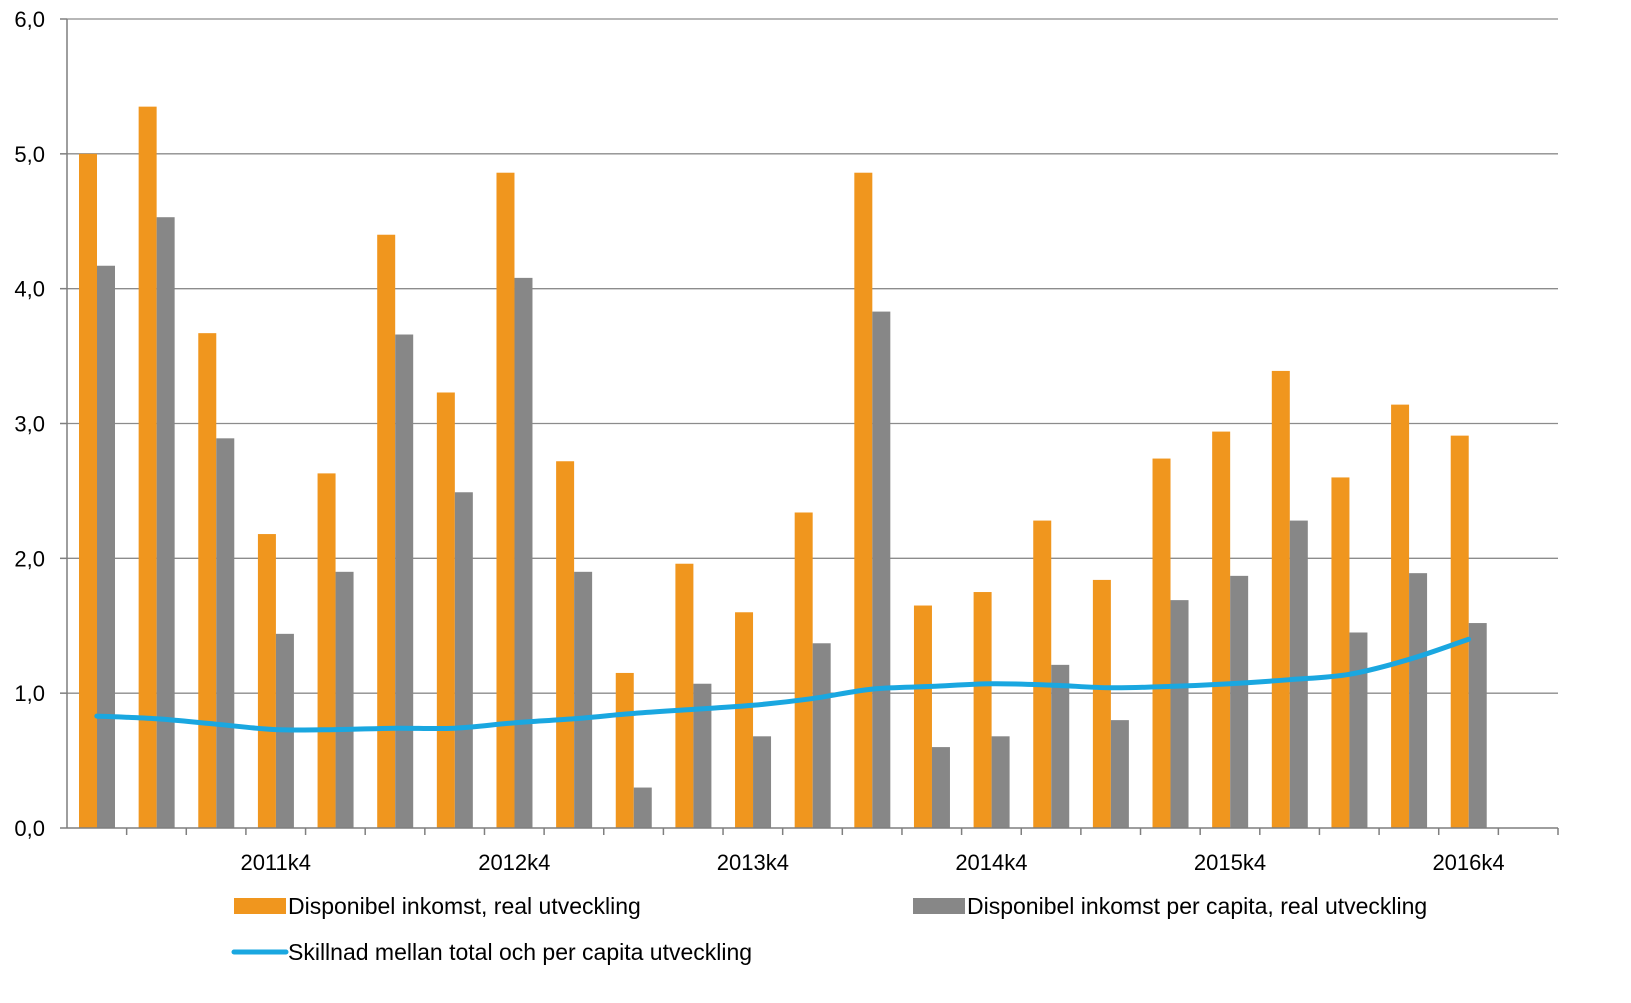 This screenshot has width=1631, height=1003. Describe the element at coordinates (464, 906) in the screenshot. I see `legend-label: Disponibel inkomst, real utveckling` at that location.